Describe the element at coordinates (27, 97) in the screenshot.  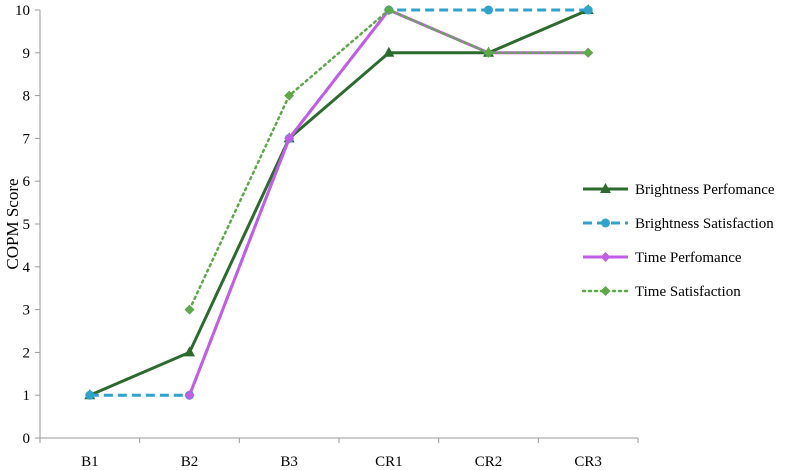
I see `y-tick-label: 8` at that location.